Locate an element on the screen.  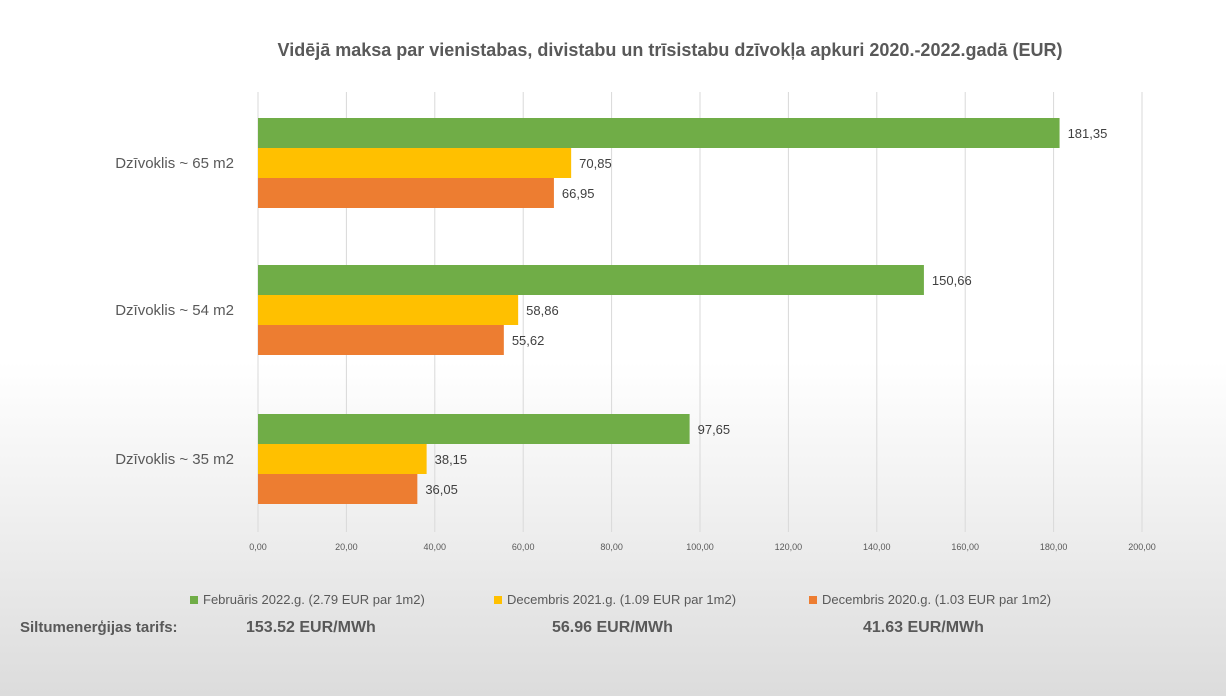
data-label: 150,66 is located at coordinates (952, 280).